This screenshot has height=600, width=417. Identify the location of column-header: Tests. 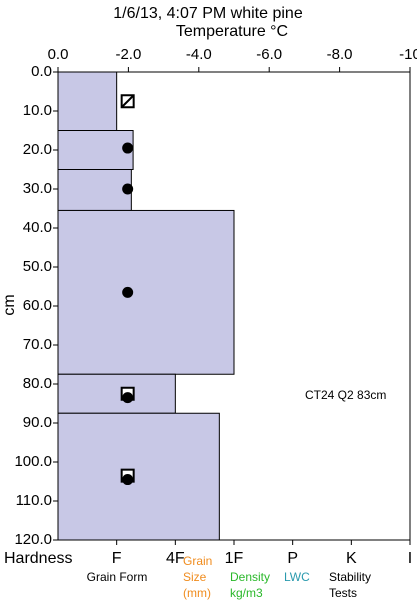
(343, 593).